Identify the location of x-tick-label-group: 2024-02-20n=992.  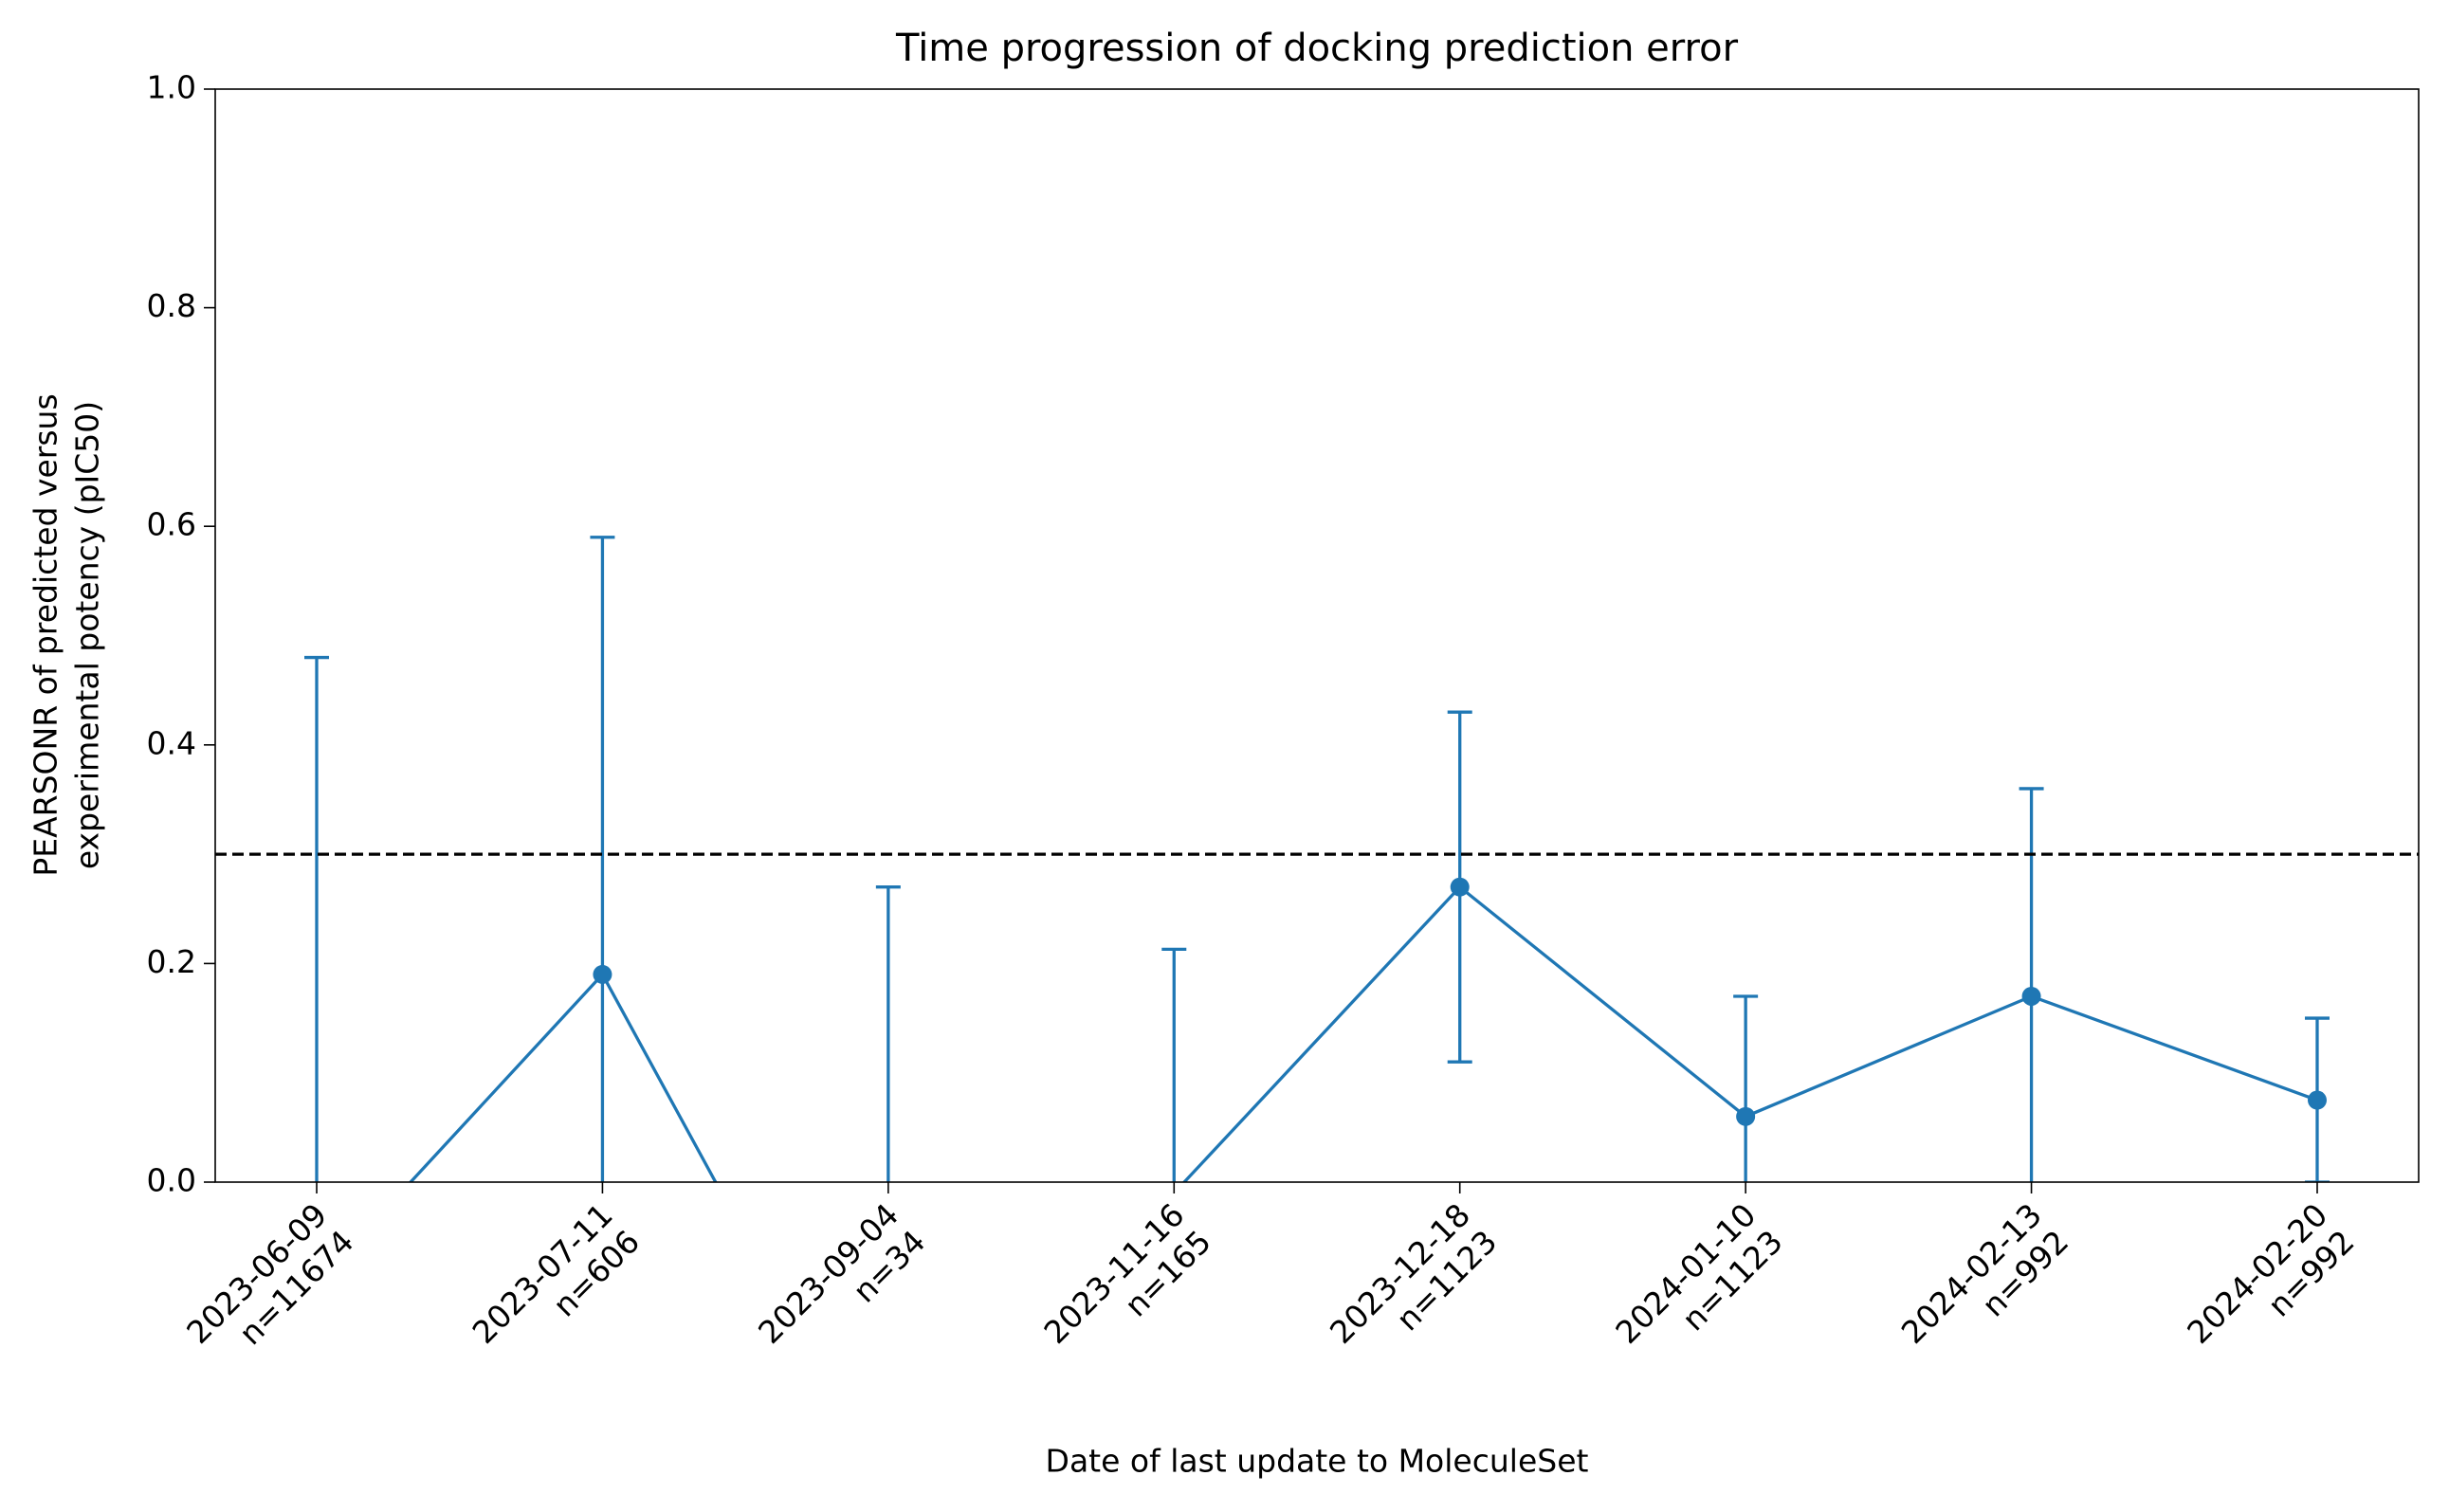
(2270, 1274).